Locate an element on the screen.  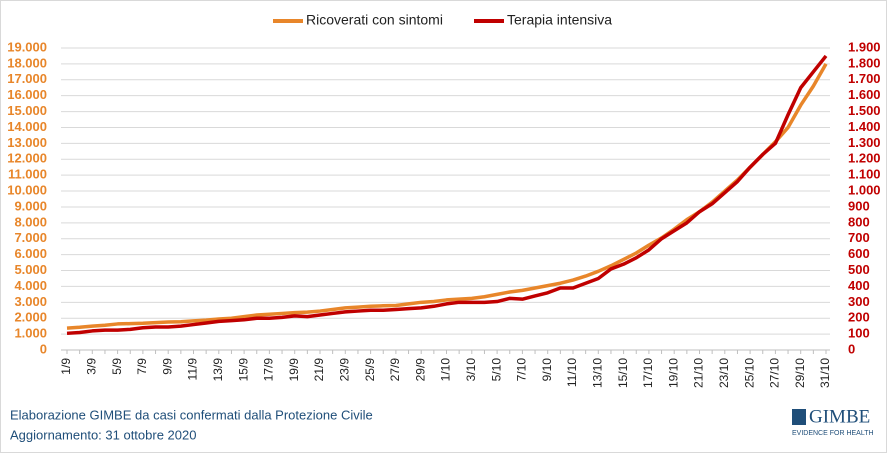
x-tick-label: 17/9 is located at coordinates (269, 370).